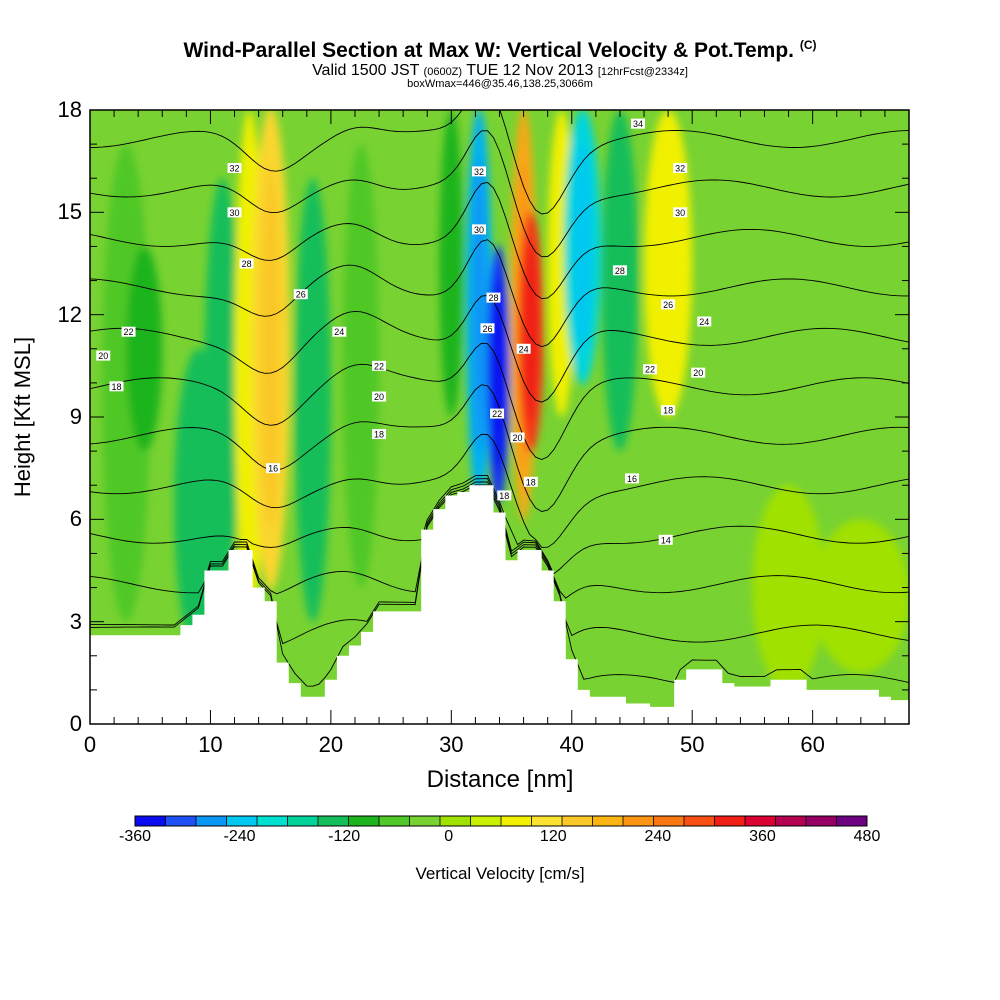 The height and width of the screenshot is (1000, 1000). Describe the element at coordinates (762, 836) in the screenshot. I see `colorbar-tick-label: 360` at that location.